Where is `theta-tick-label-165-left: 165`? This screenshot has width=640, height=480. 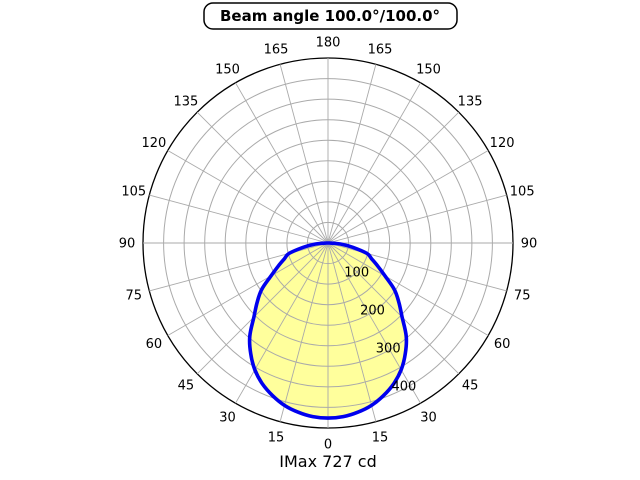
theta-tick-label-165-left: 165 is located at coordinates (276, 49).